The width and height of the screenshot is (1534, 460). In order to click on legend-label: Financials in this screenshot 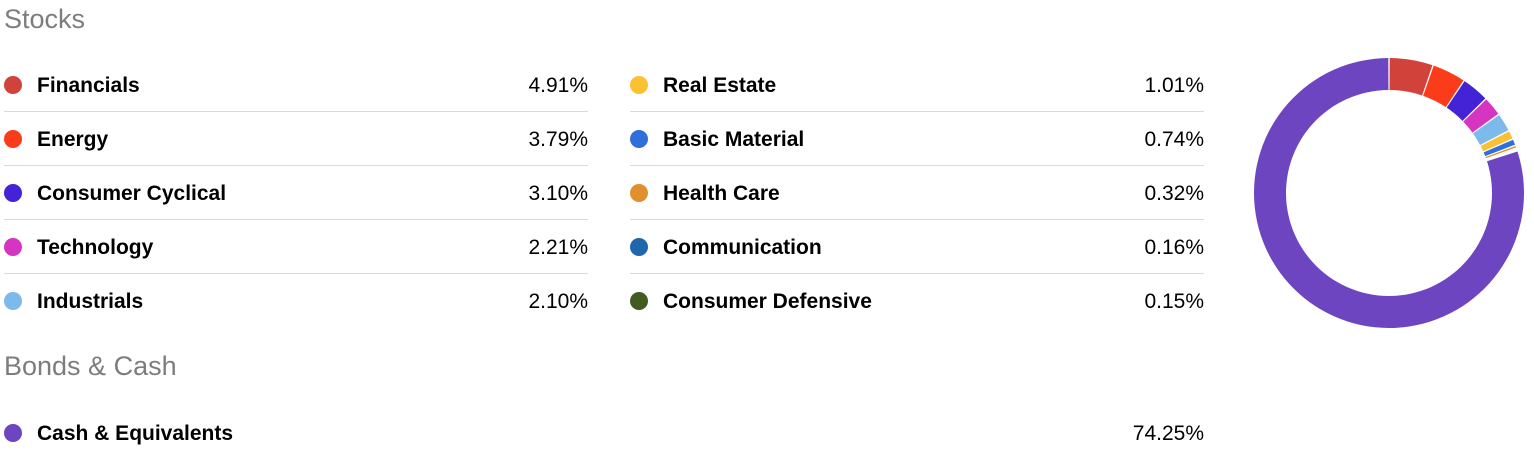, I will do `click(88, 85)`.